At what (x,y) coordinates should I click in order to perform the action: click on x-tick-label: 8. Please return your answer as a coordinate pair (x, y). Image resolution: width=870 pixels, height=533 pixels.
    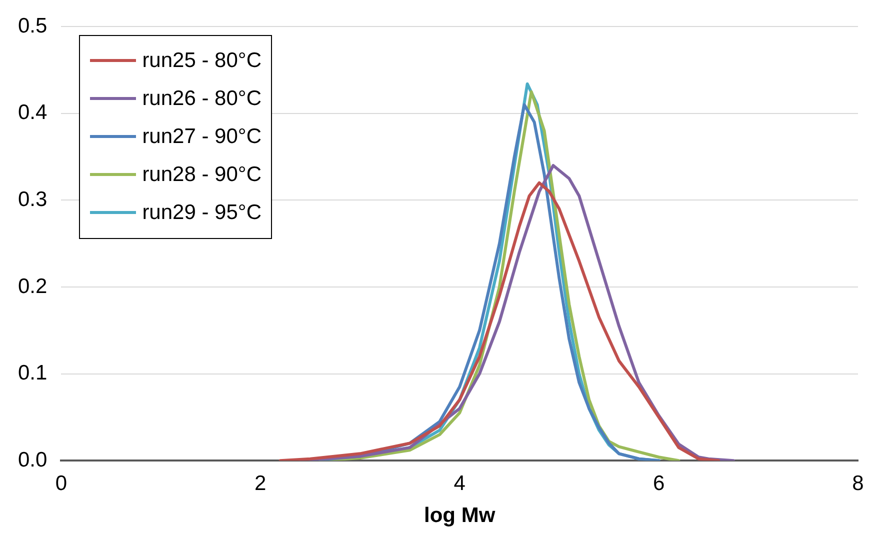
    Looking at the image, I should click on (858, 483).